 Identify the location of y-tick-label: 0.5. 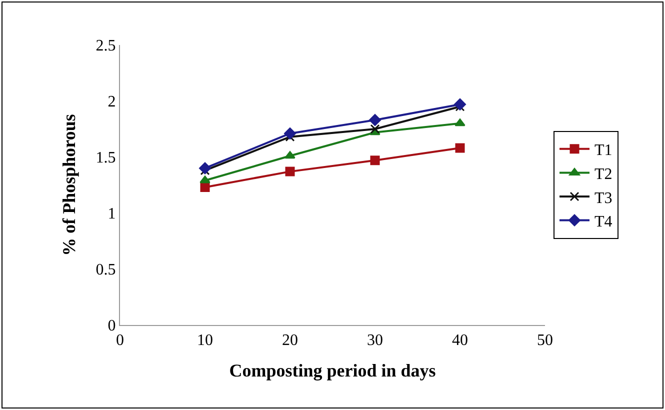
(106, 270).